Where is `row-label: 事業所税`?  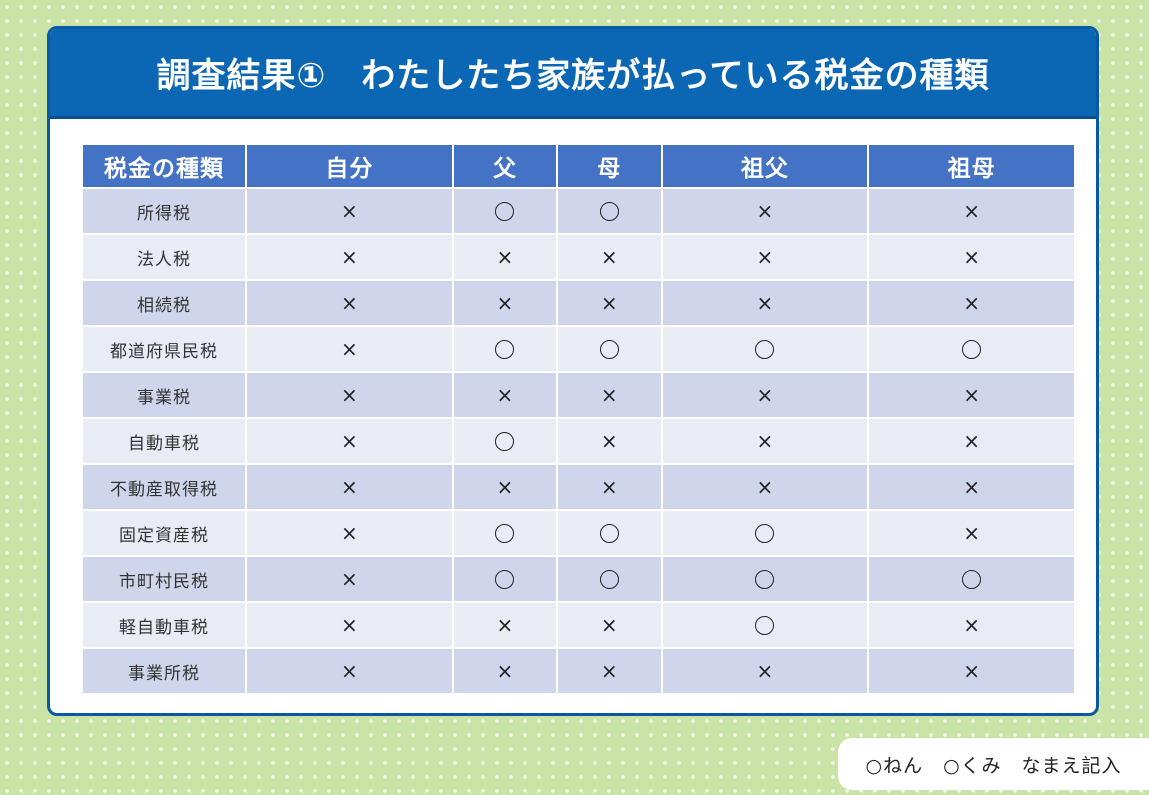 row-label: 事業所税 is located at coordinates (164, 671).